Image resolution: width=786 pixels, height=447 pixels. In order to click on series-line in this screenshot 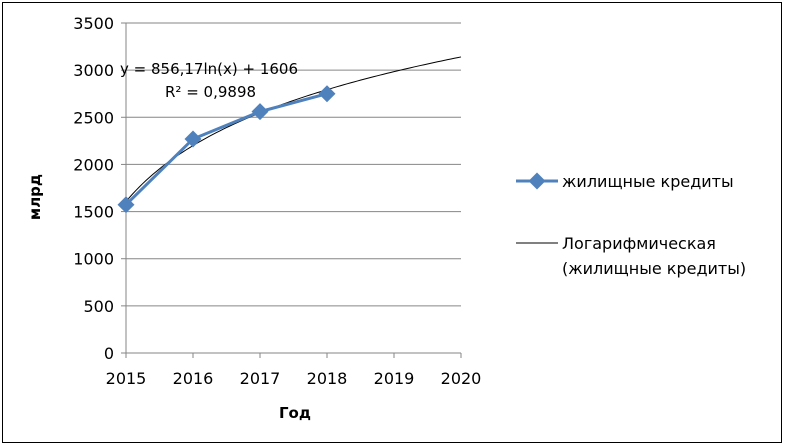, I will do `click(226, 149)`.